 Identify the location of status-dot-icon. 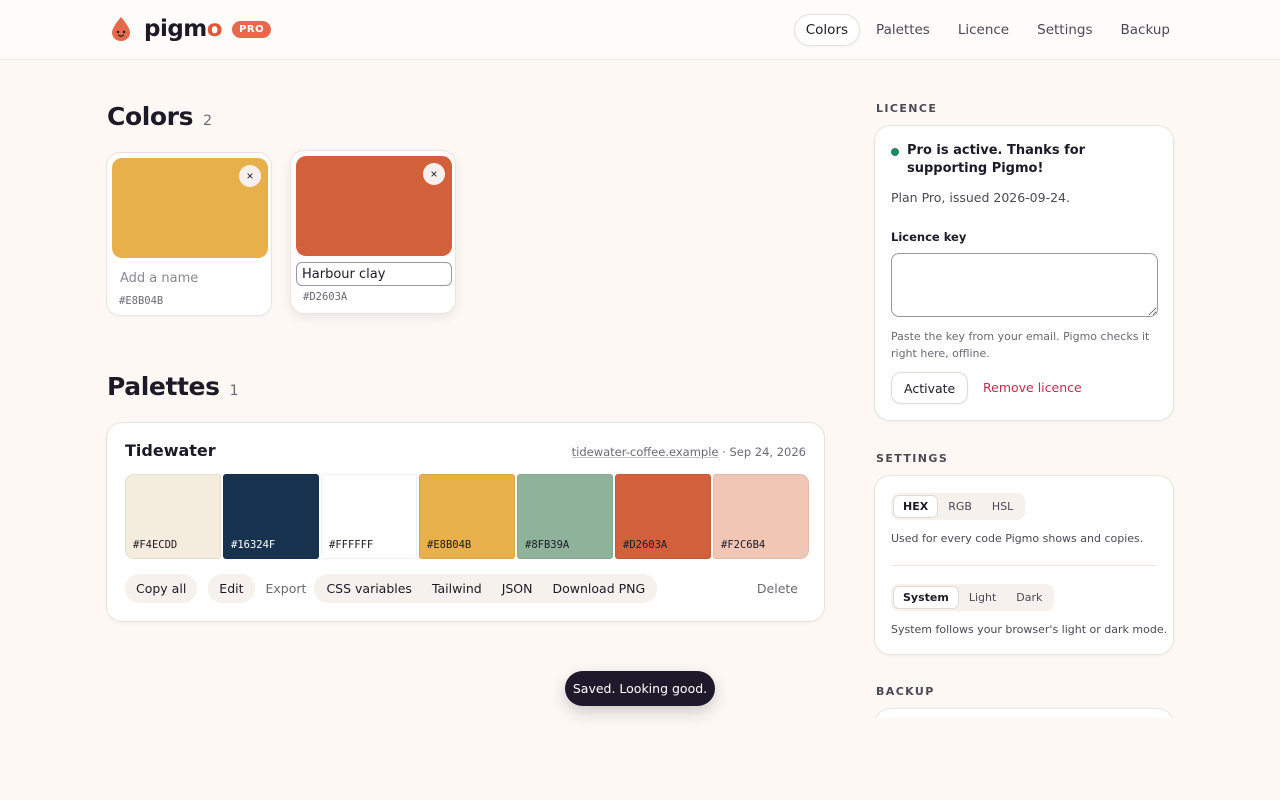
(895, 152).